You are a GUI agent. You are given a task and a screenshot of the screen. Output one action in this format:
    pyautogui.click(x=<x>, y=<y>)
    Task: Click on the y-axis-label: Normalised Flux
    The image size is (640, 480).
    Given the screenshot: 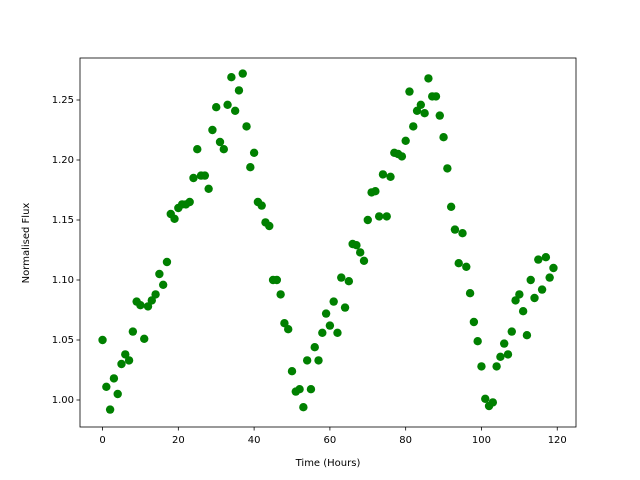 What is the action you would take?
    pyautogui.click(x=26, y=243)
    